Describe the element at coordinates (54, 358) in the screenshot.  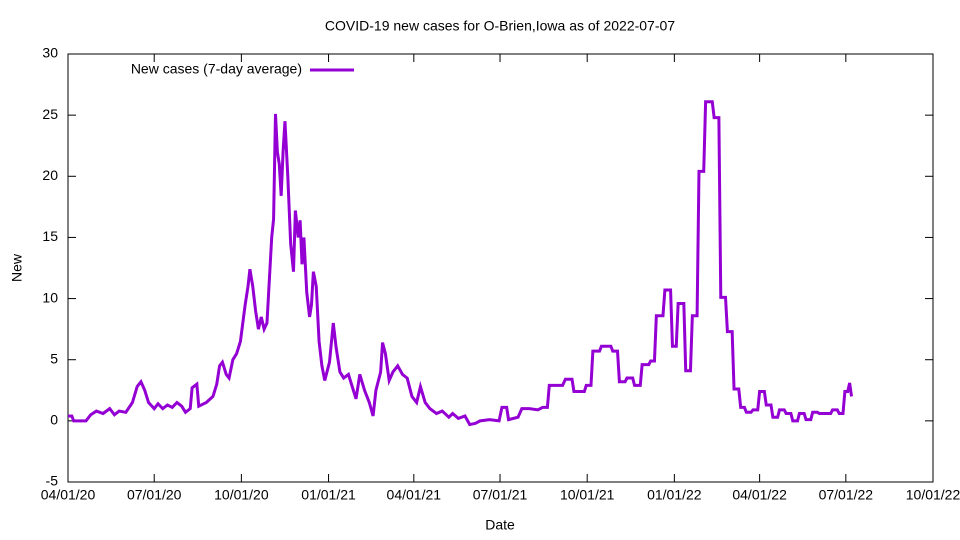
I see `y-tick-label: 5` at that location.